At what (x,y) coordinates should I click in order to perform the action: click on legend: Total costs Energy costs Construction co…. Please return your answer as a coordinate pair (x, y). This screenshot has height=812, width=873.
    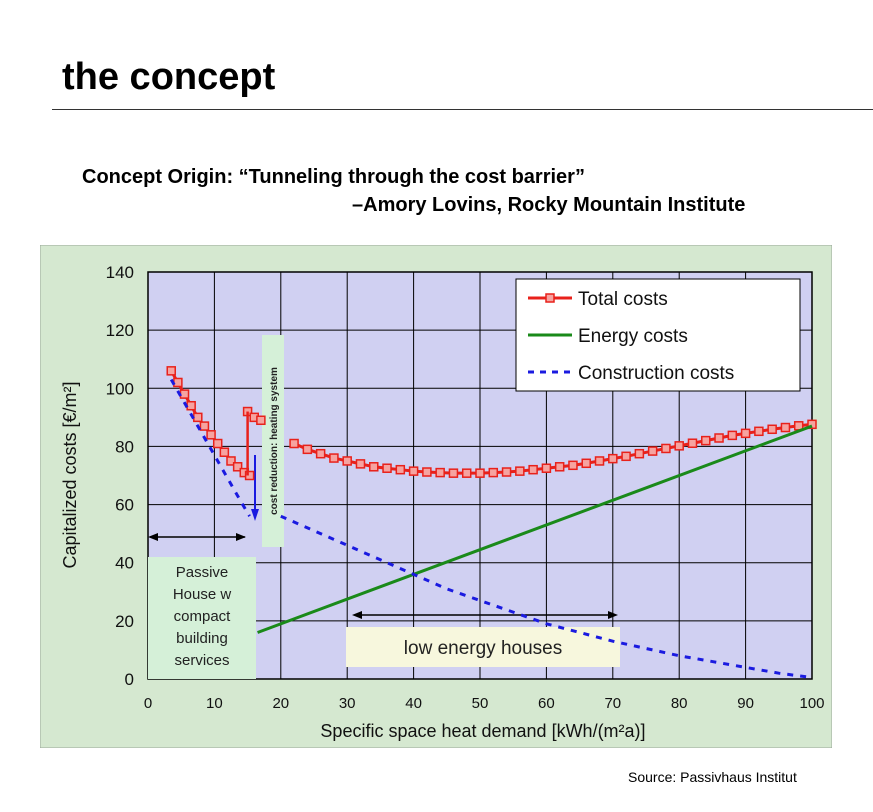
    Looking at the image, I should click on (658, 335).